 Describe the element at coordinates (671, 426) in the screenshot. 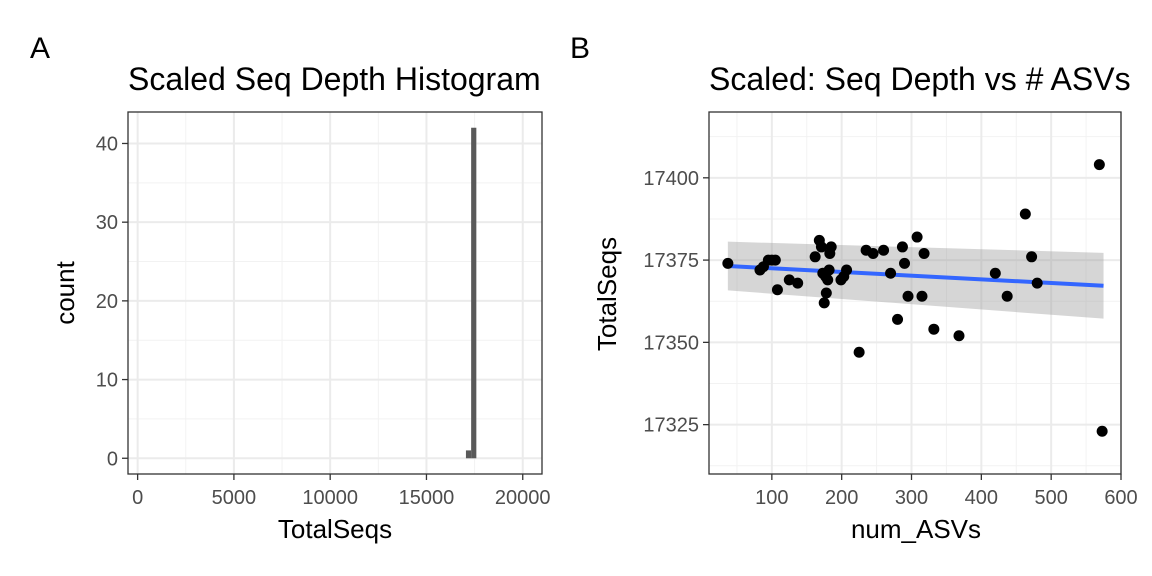

I see `panel-b-y-tick-label: 17325` at that location.